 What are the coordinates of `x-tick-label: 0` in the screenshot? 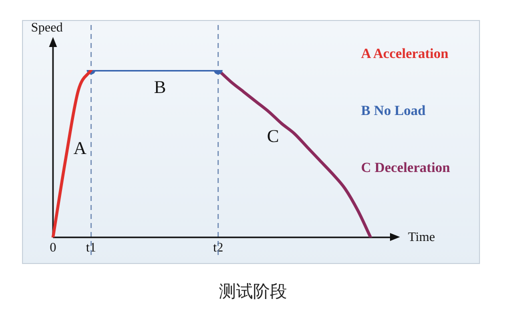 It's located at (53, 247).